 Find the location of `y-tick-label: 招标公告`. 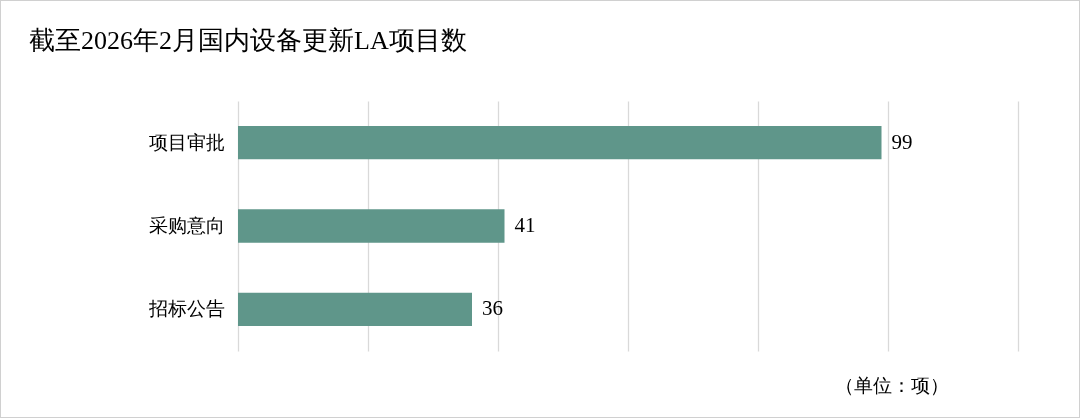

y-tick-label: 招标公告 is located at coordinates (186, 309).